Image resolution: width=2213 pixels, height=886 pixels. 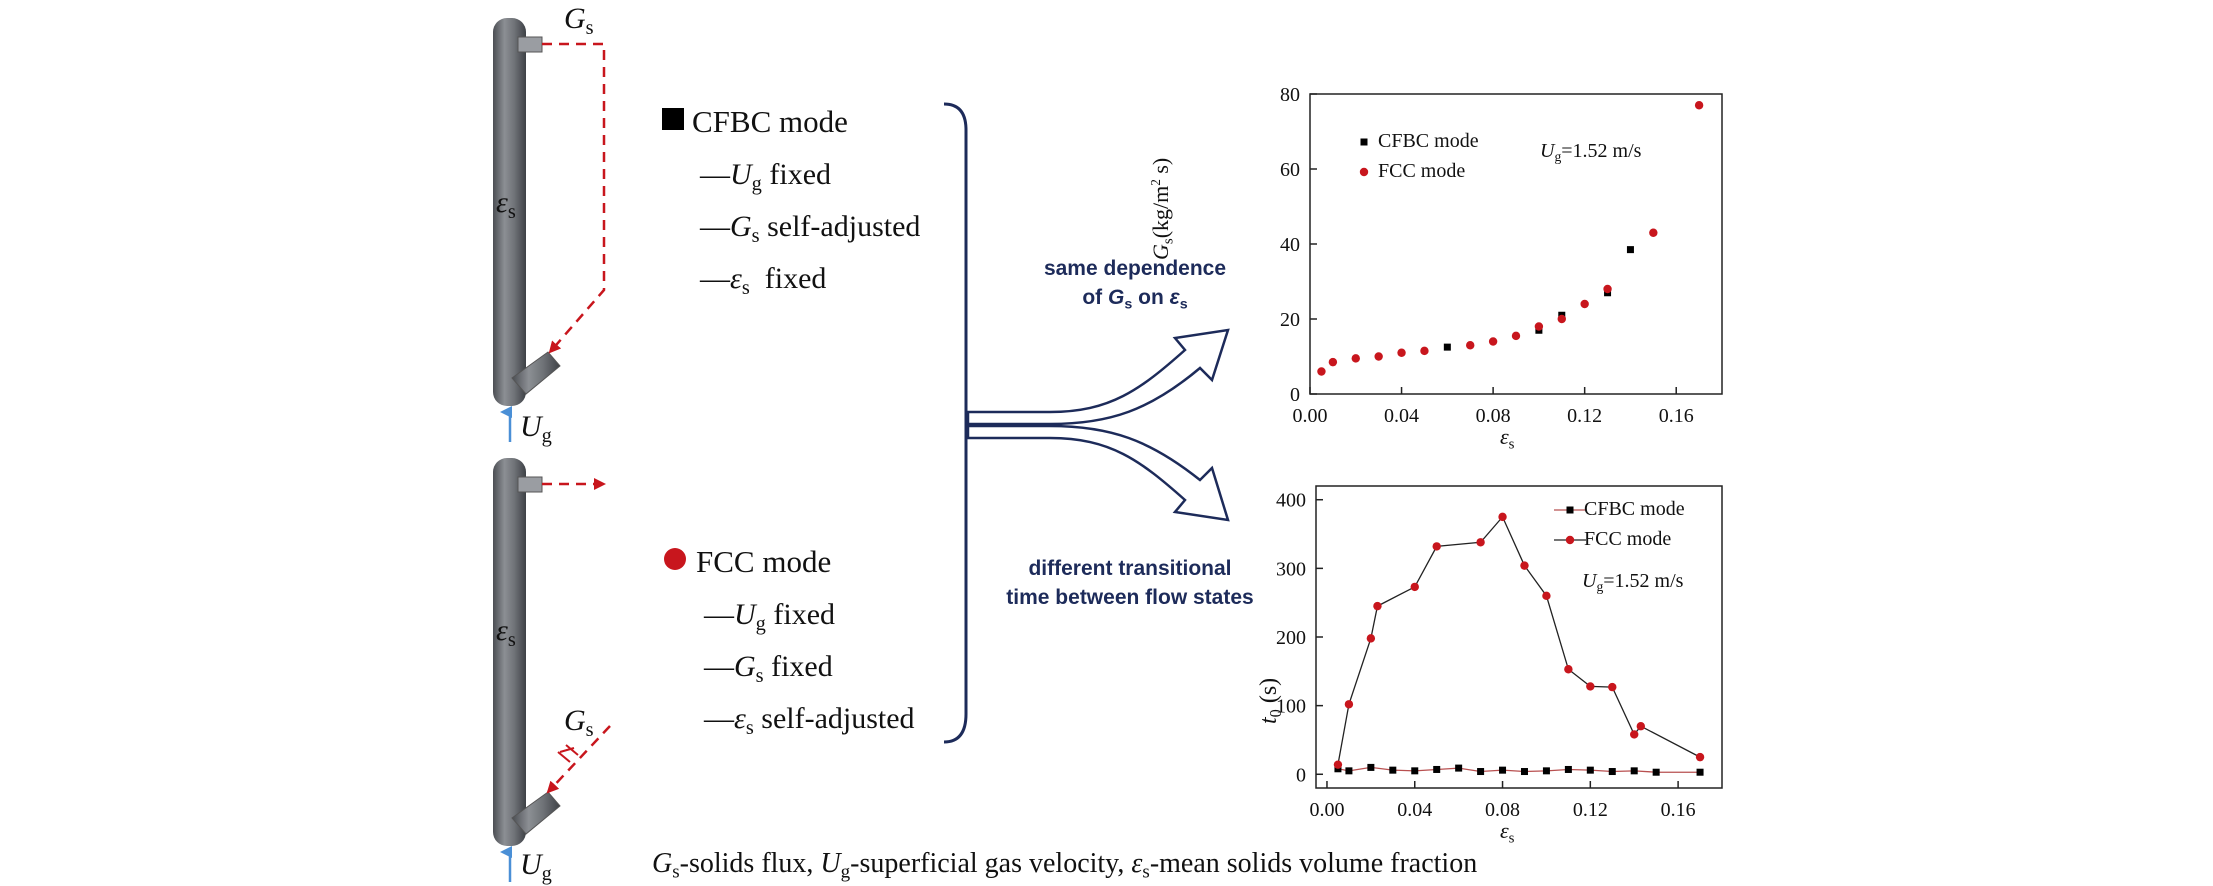 What do you see at coordinates (1162, 208) in the screenshot?
I see `chart1-y-axis-label: Gs(kg/m2 s)` at bounding box center [1162, 208].